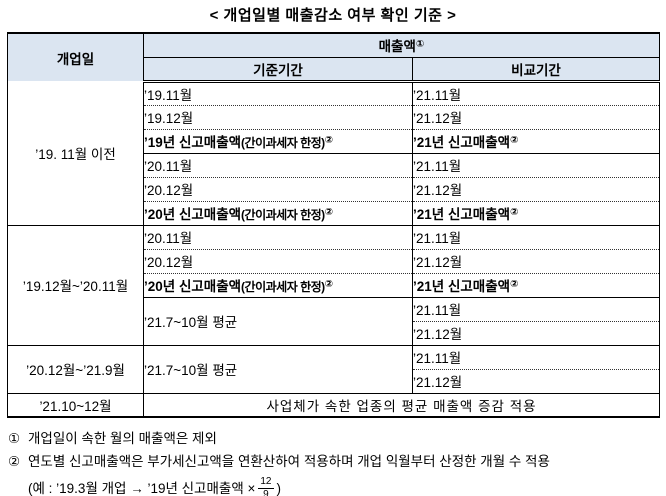  Describe the element at coordinates (420, 45) in the screenshot. I see `header-sales-footnote-ref: ①` at that location.